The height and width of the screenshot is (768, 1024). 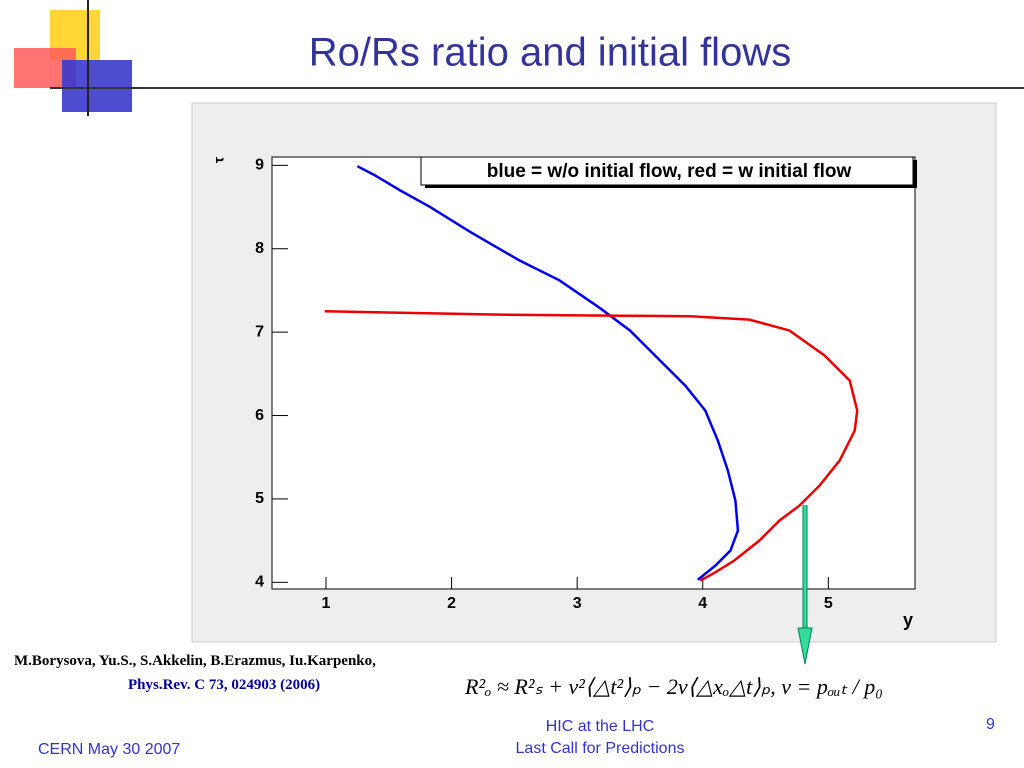 What do you see at coordinates (550, 53) in the screenshot?
I see `slide-title: Ro/Rs ratio and initial flows` at bounding box center [550, 53].